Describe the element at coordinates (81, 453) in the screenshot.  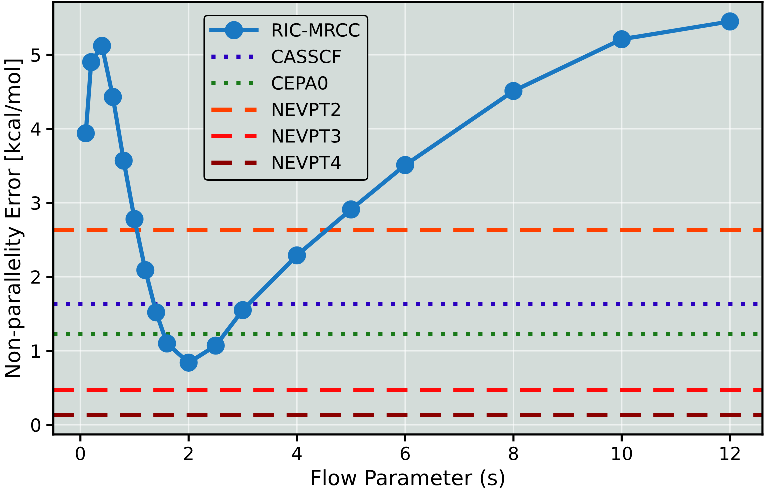
I see `x-tick-label: 0` at that location.